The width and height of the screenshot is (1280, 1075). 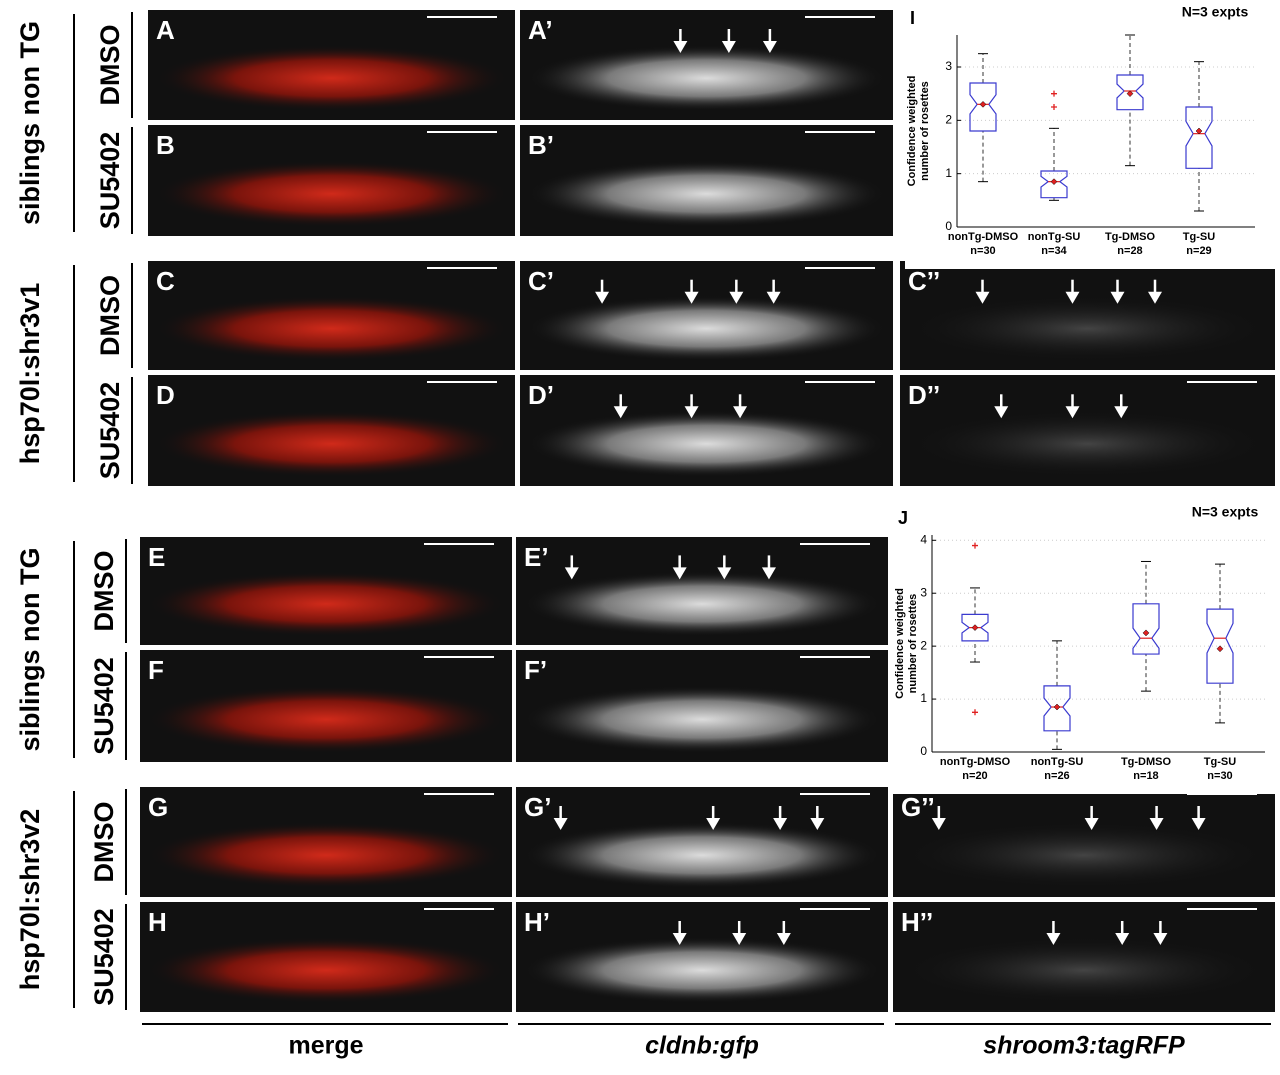 What do you see at coordinates (917, 922) in the screenshot?
I see `panel-label: H’’` at bounding box center [917, 922].